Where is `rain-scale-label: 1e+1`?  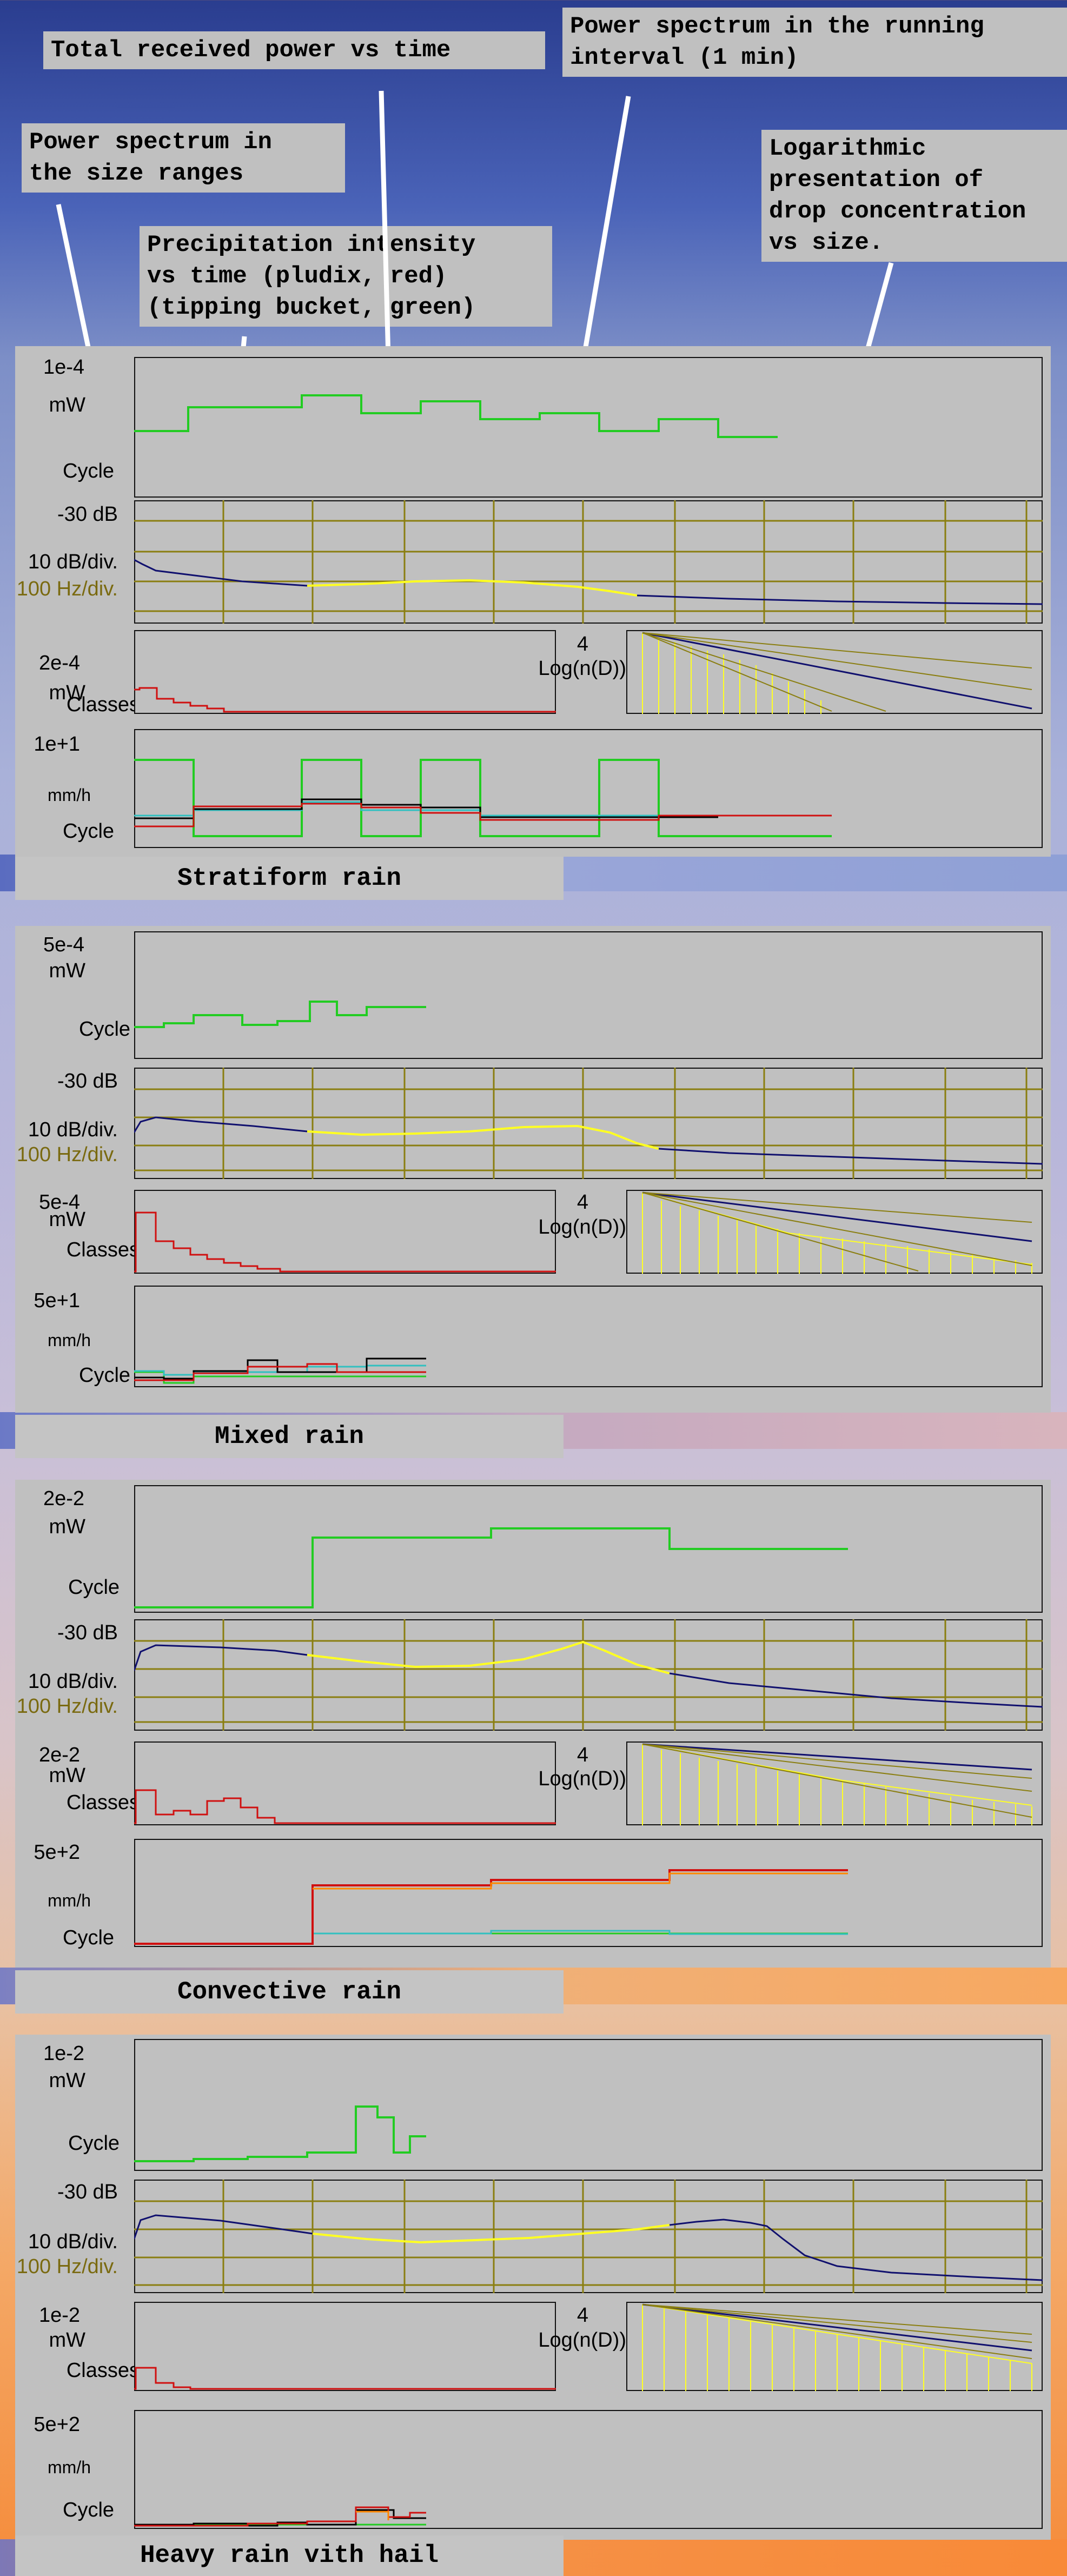 rain-scale-label: 1e+1 is located at coordinates (57, 745).